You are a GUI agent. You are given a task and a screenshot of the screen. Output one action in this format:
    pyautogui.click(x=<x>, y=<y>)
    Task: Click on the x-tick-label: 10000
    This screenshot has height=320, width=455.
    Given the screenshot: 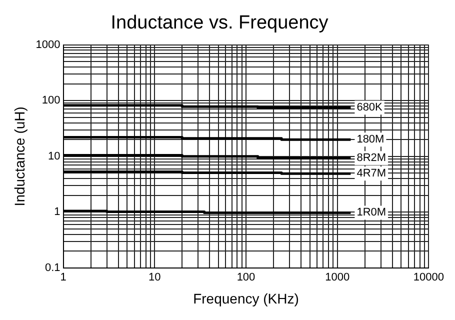 What is the action you would take?
    pyautogui.click(x=428, y=278)
    